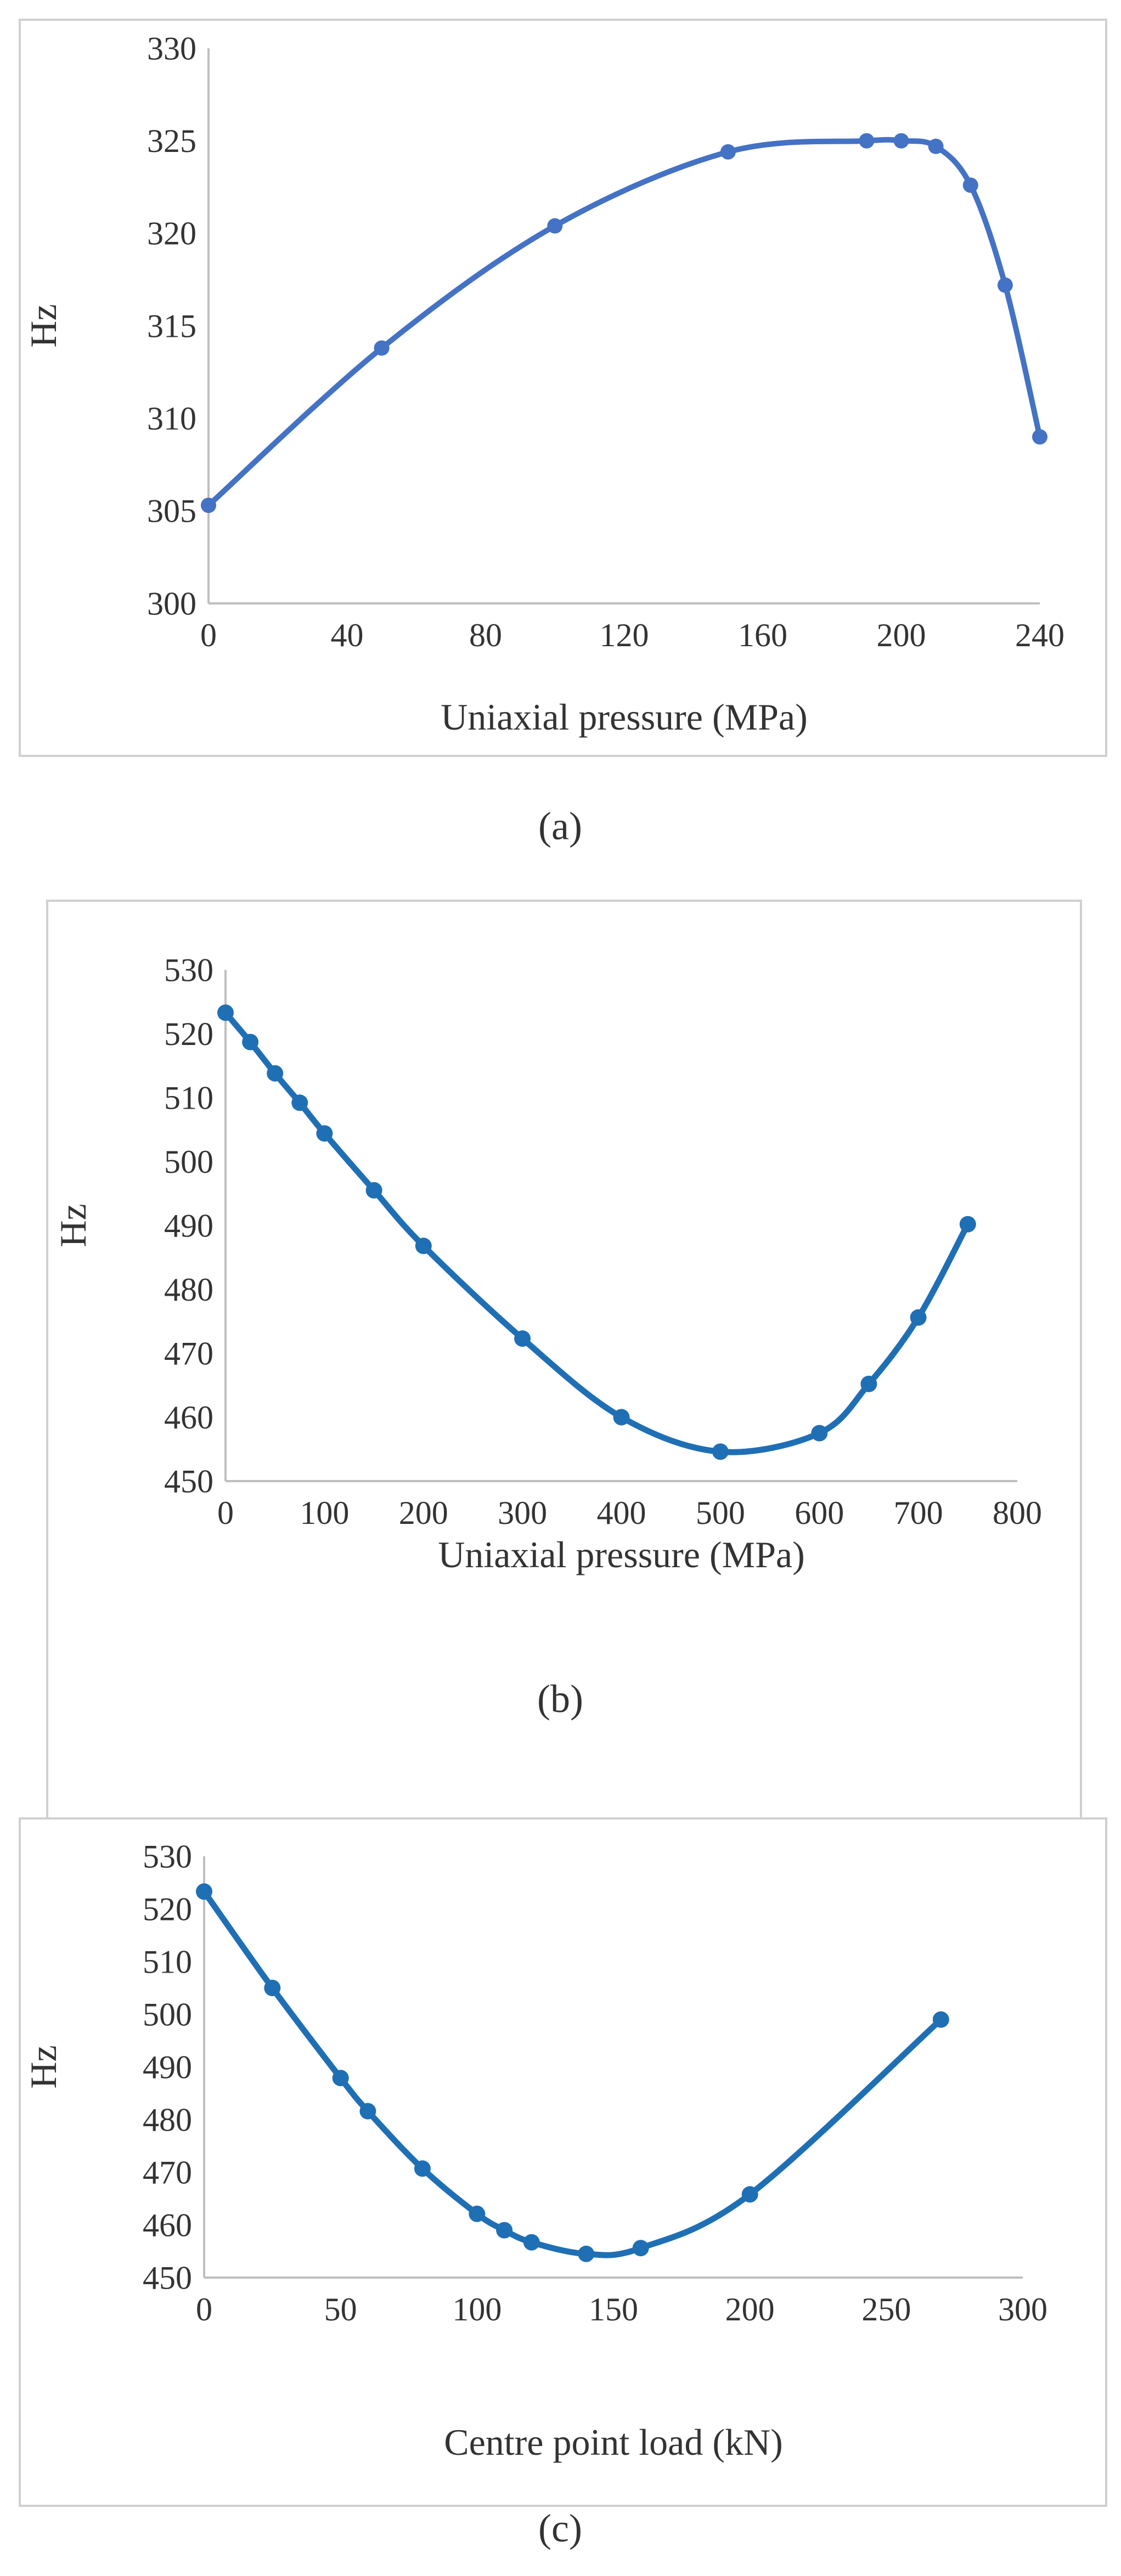  What do you see at coordinates (171, 48) in the screenshot?
I see `y-tick-label: 330` at bounding box center [171, 48].